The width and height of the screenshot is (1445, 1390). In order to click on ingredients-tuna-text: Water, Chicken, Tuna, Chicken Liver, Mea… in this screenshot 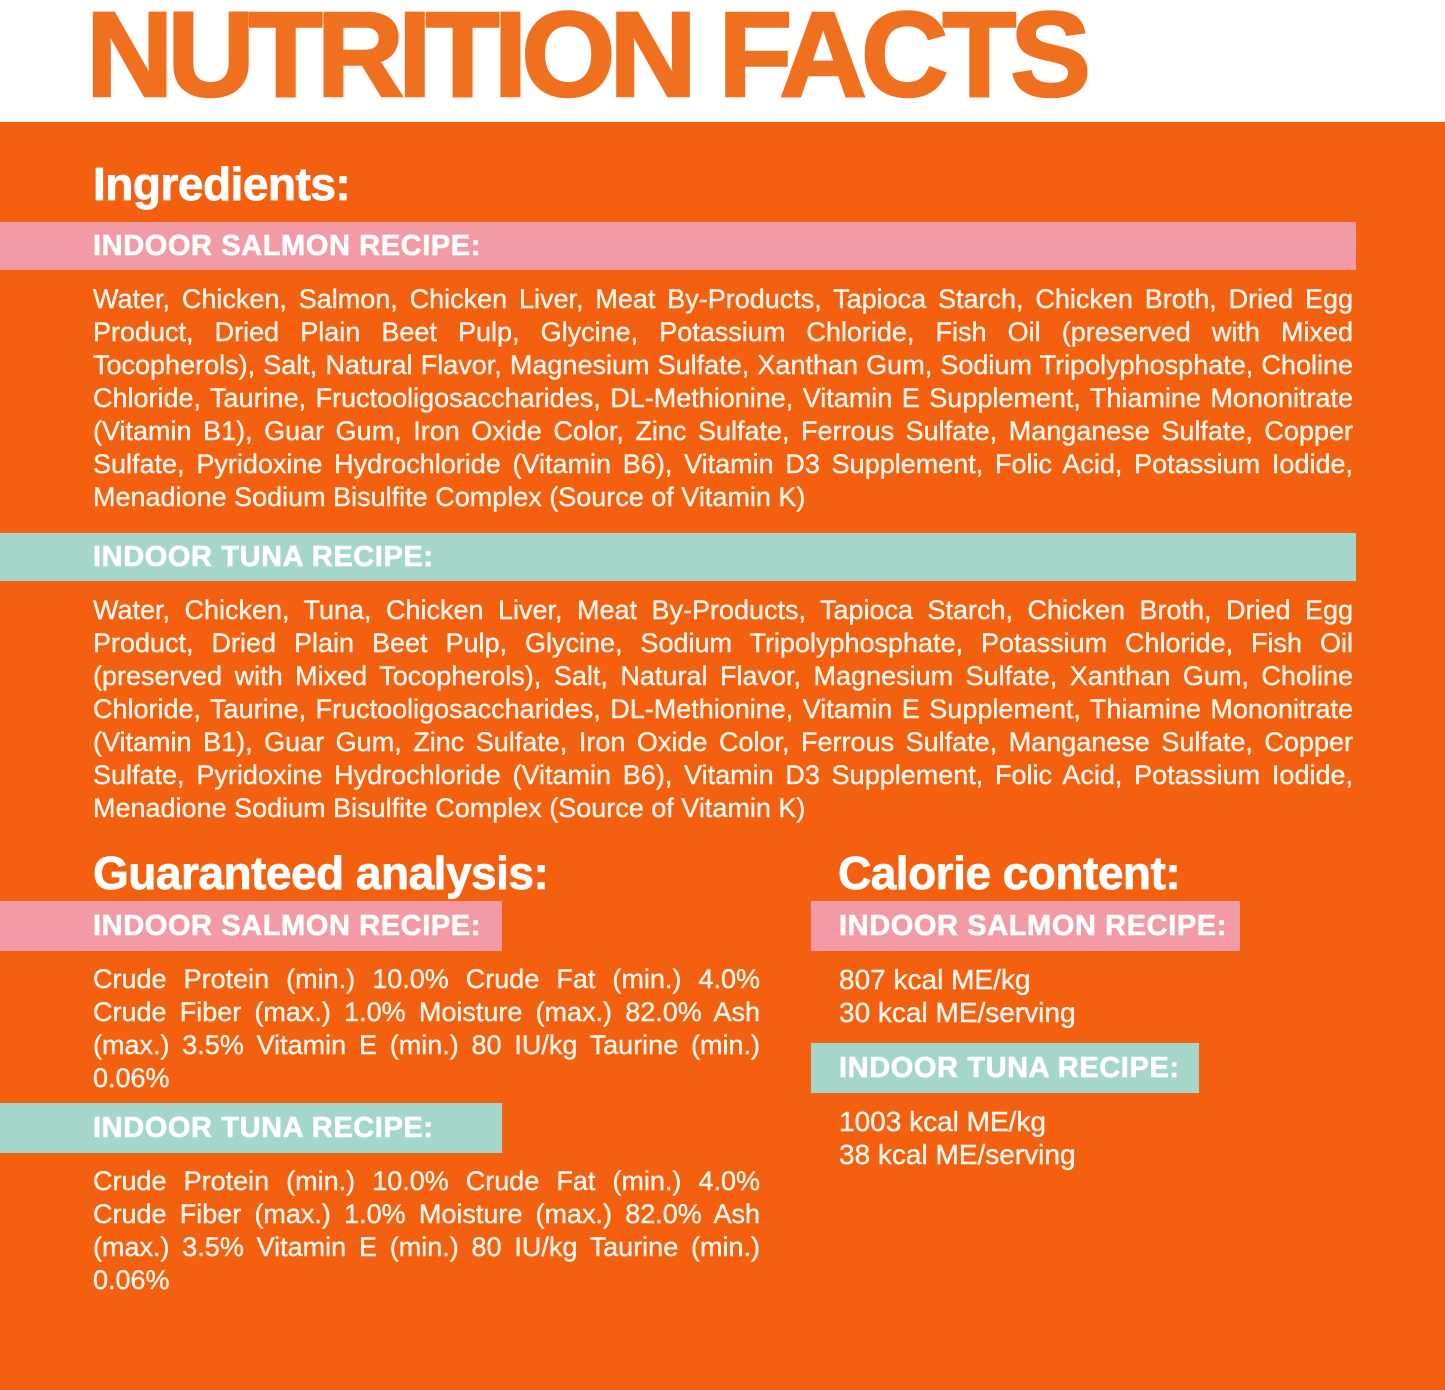, I will do `click(723, 709)`.